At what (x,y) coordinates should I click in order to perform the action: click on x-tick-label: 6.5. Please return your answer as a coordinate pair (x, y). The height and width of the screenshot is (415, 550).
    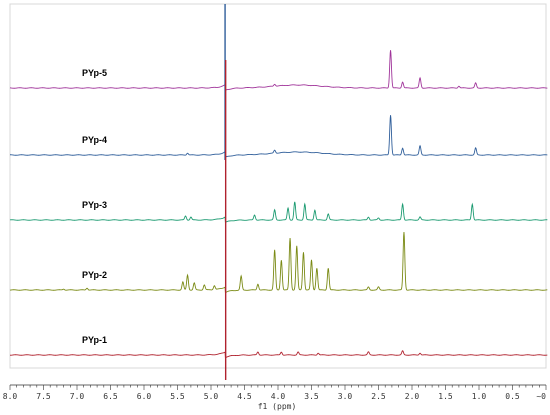
    Looking at the image, I should click on (110, 396).